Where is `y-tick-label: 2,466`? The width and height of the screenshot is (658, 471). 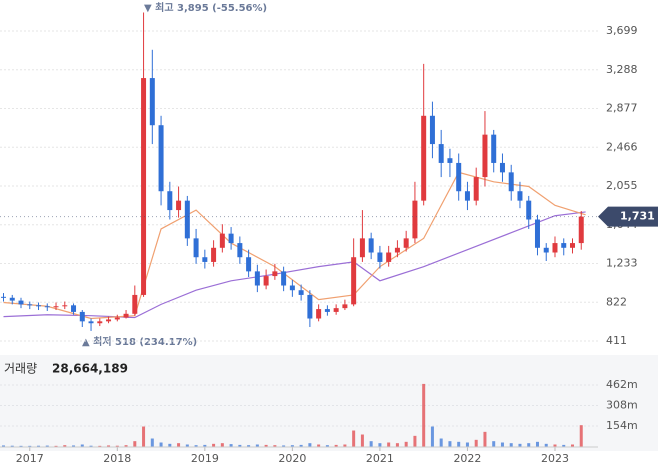
y-tick-label: 2,466 is located at coordinates (622, 146).